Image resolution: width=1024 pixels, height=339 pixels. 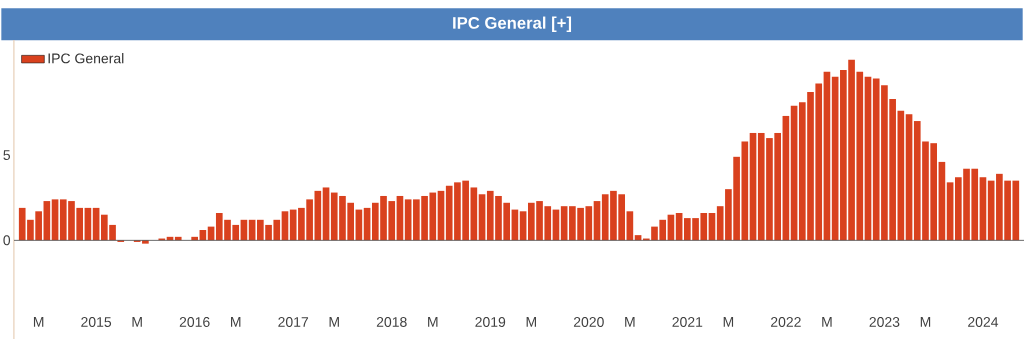 What do you see at coordinates (194, 322) in the screenshot?
I see `x-tick-label: 2016` at bounding box center [194, 322].